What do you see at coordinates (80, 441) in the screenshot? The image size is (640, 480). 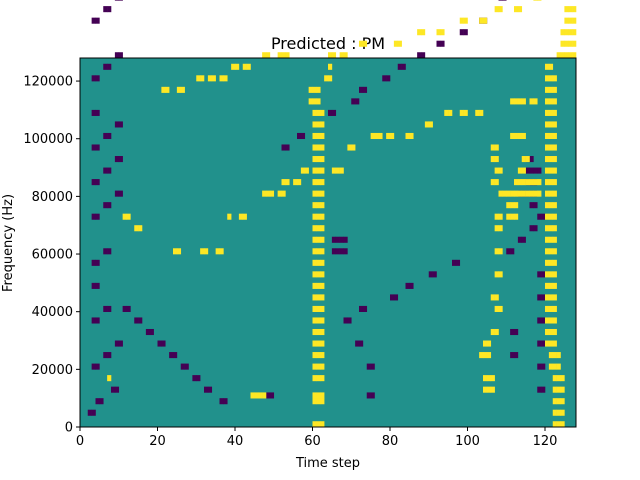 I see `x-tick-label: 0` at bounding box center [80, 441].